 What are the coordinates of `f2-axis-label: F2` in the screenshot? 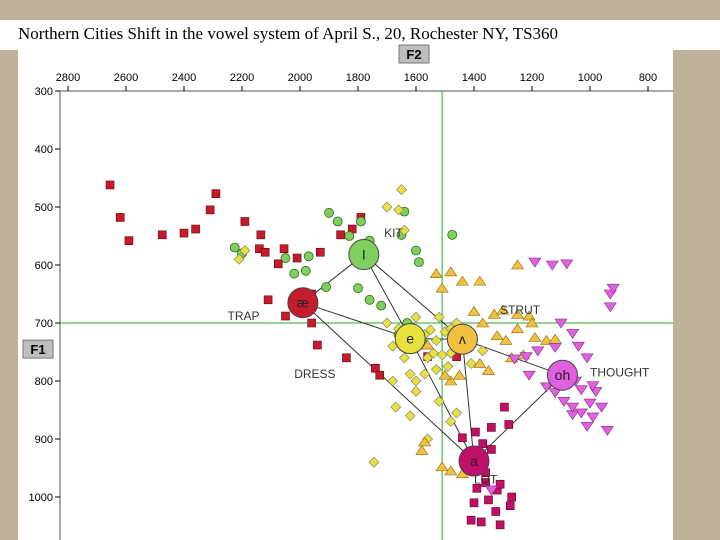 It's located at (413, 54).